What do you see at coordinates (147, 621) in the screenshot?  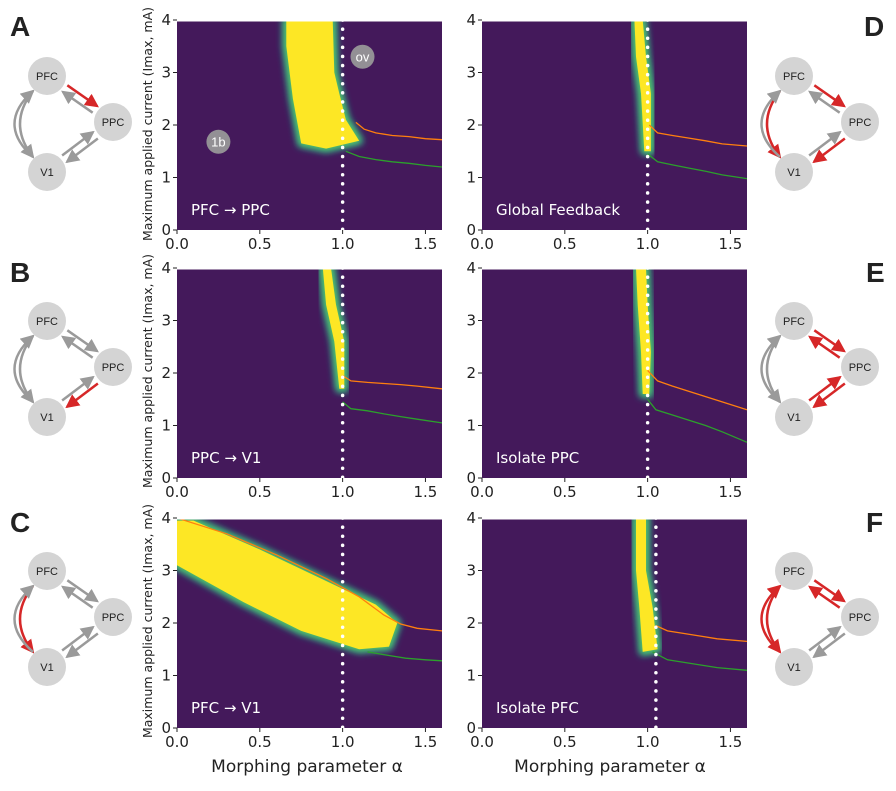 I see `y-axis-label-row3: Maximum applied current (Imax, mA)` at bounding box center [147, 621].